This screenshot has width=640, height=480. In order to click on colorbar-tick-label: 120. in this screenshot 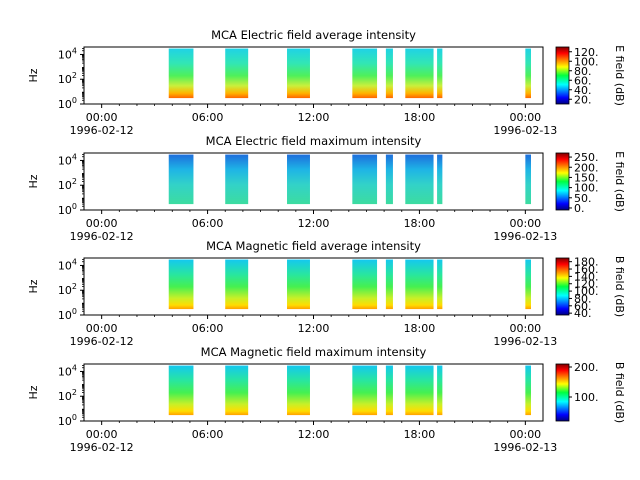, I will do `click(586, 284)`.